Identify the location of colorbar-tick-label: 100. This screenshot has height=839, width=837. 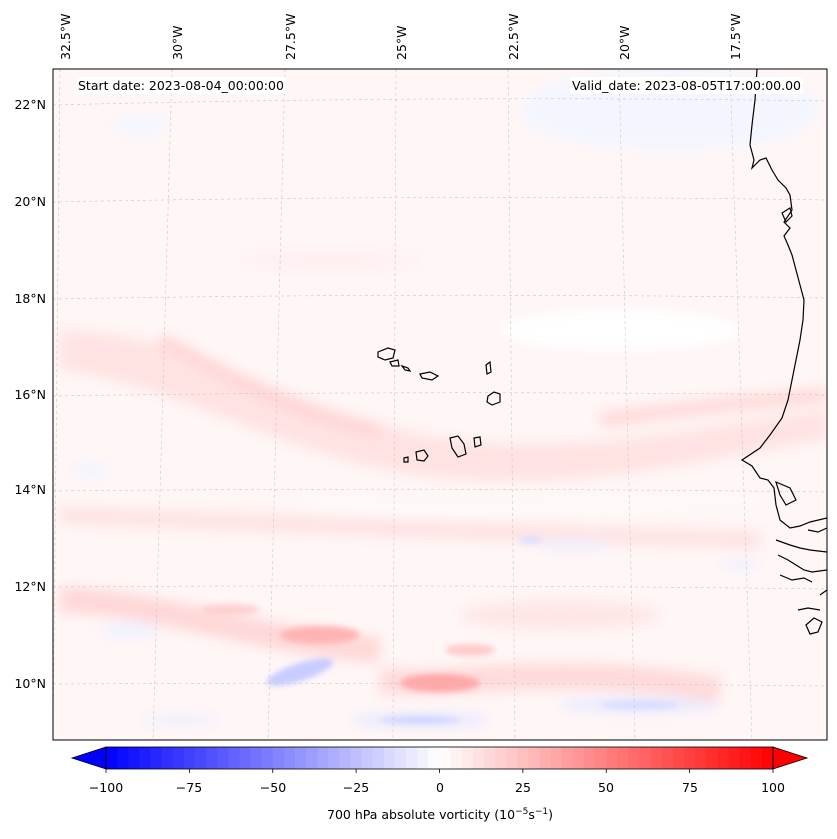
(773, 787).